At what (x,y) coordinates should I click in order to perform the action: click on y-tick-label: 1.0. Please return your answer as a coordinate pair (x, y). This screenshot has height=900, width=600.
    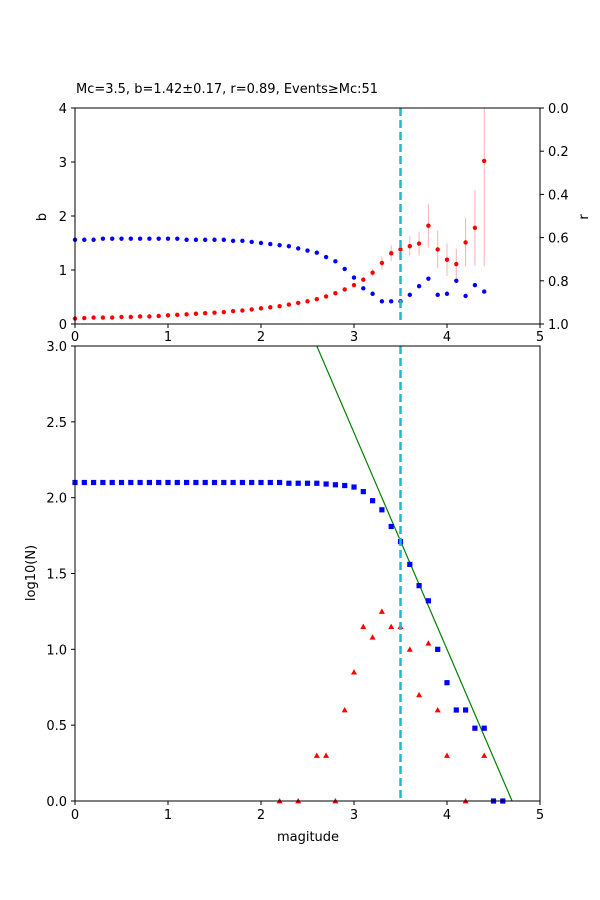
    Looking at the image, I should click on (56, 650).